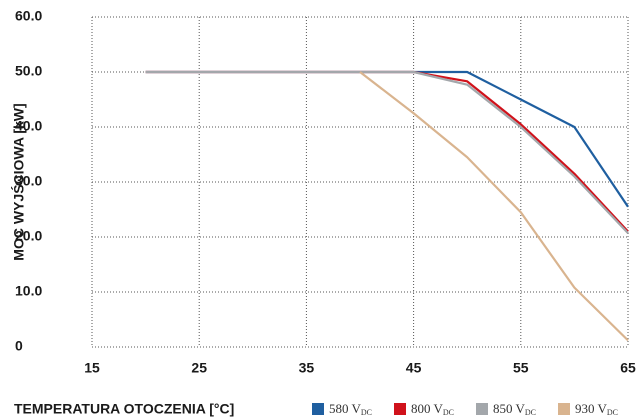  What do you see at coordinates (28, 71) in the screenshot?
I see `y-tick-label: 50.0` at bounding box center [28, 71].